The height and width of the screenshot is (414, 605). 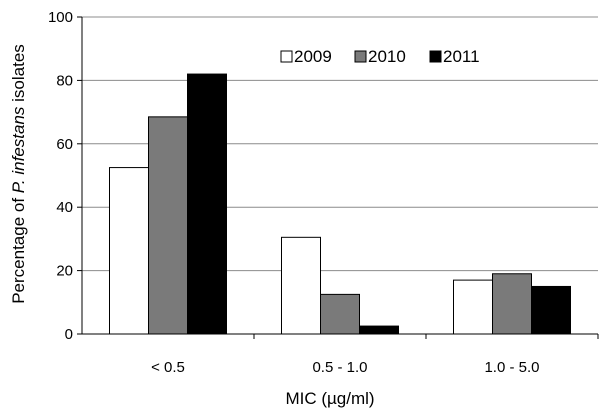 I want to click on y-tick-label: 80, so click(x=64, y=80).